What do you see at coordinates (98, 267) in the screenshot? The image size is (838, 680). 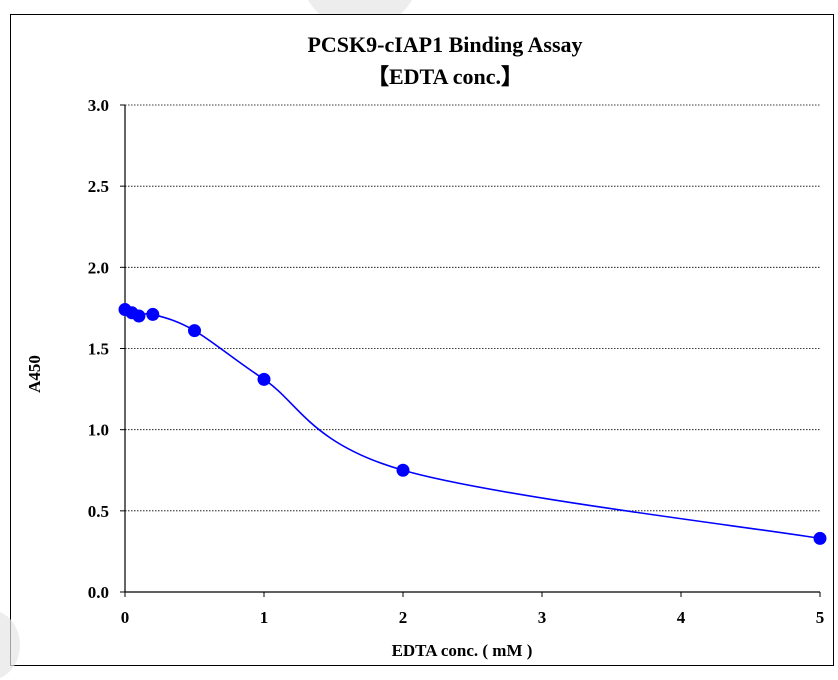 I see `y-tick-label-4: 2.0` at bounding box center [98, 267].